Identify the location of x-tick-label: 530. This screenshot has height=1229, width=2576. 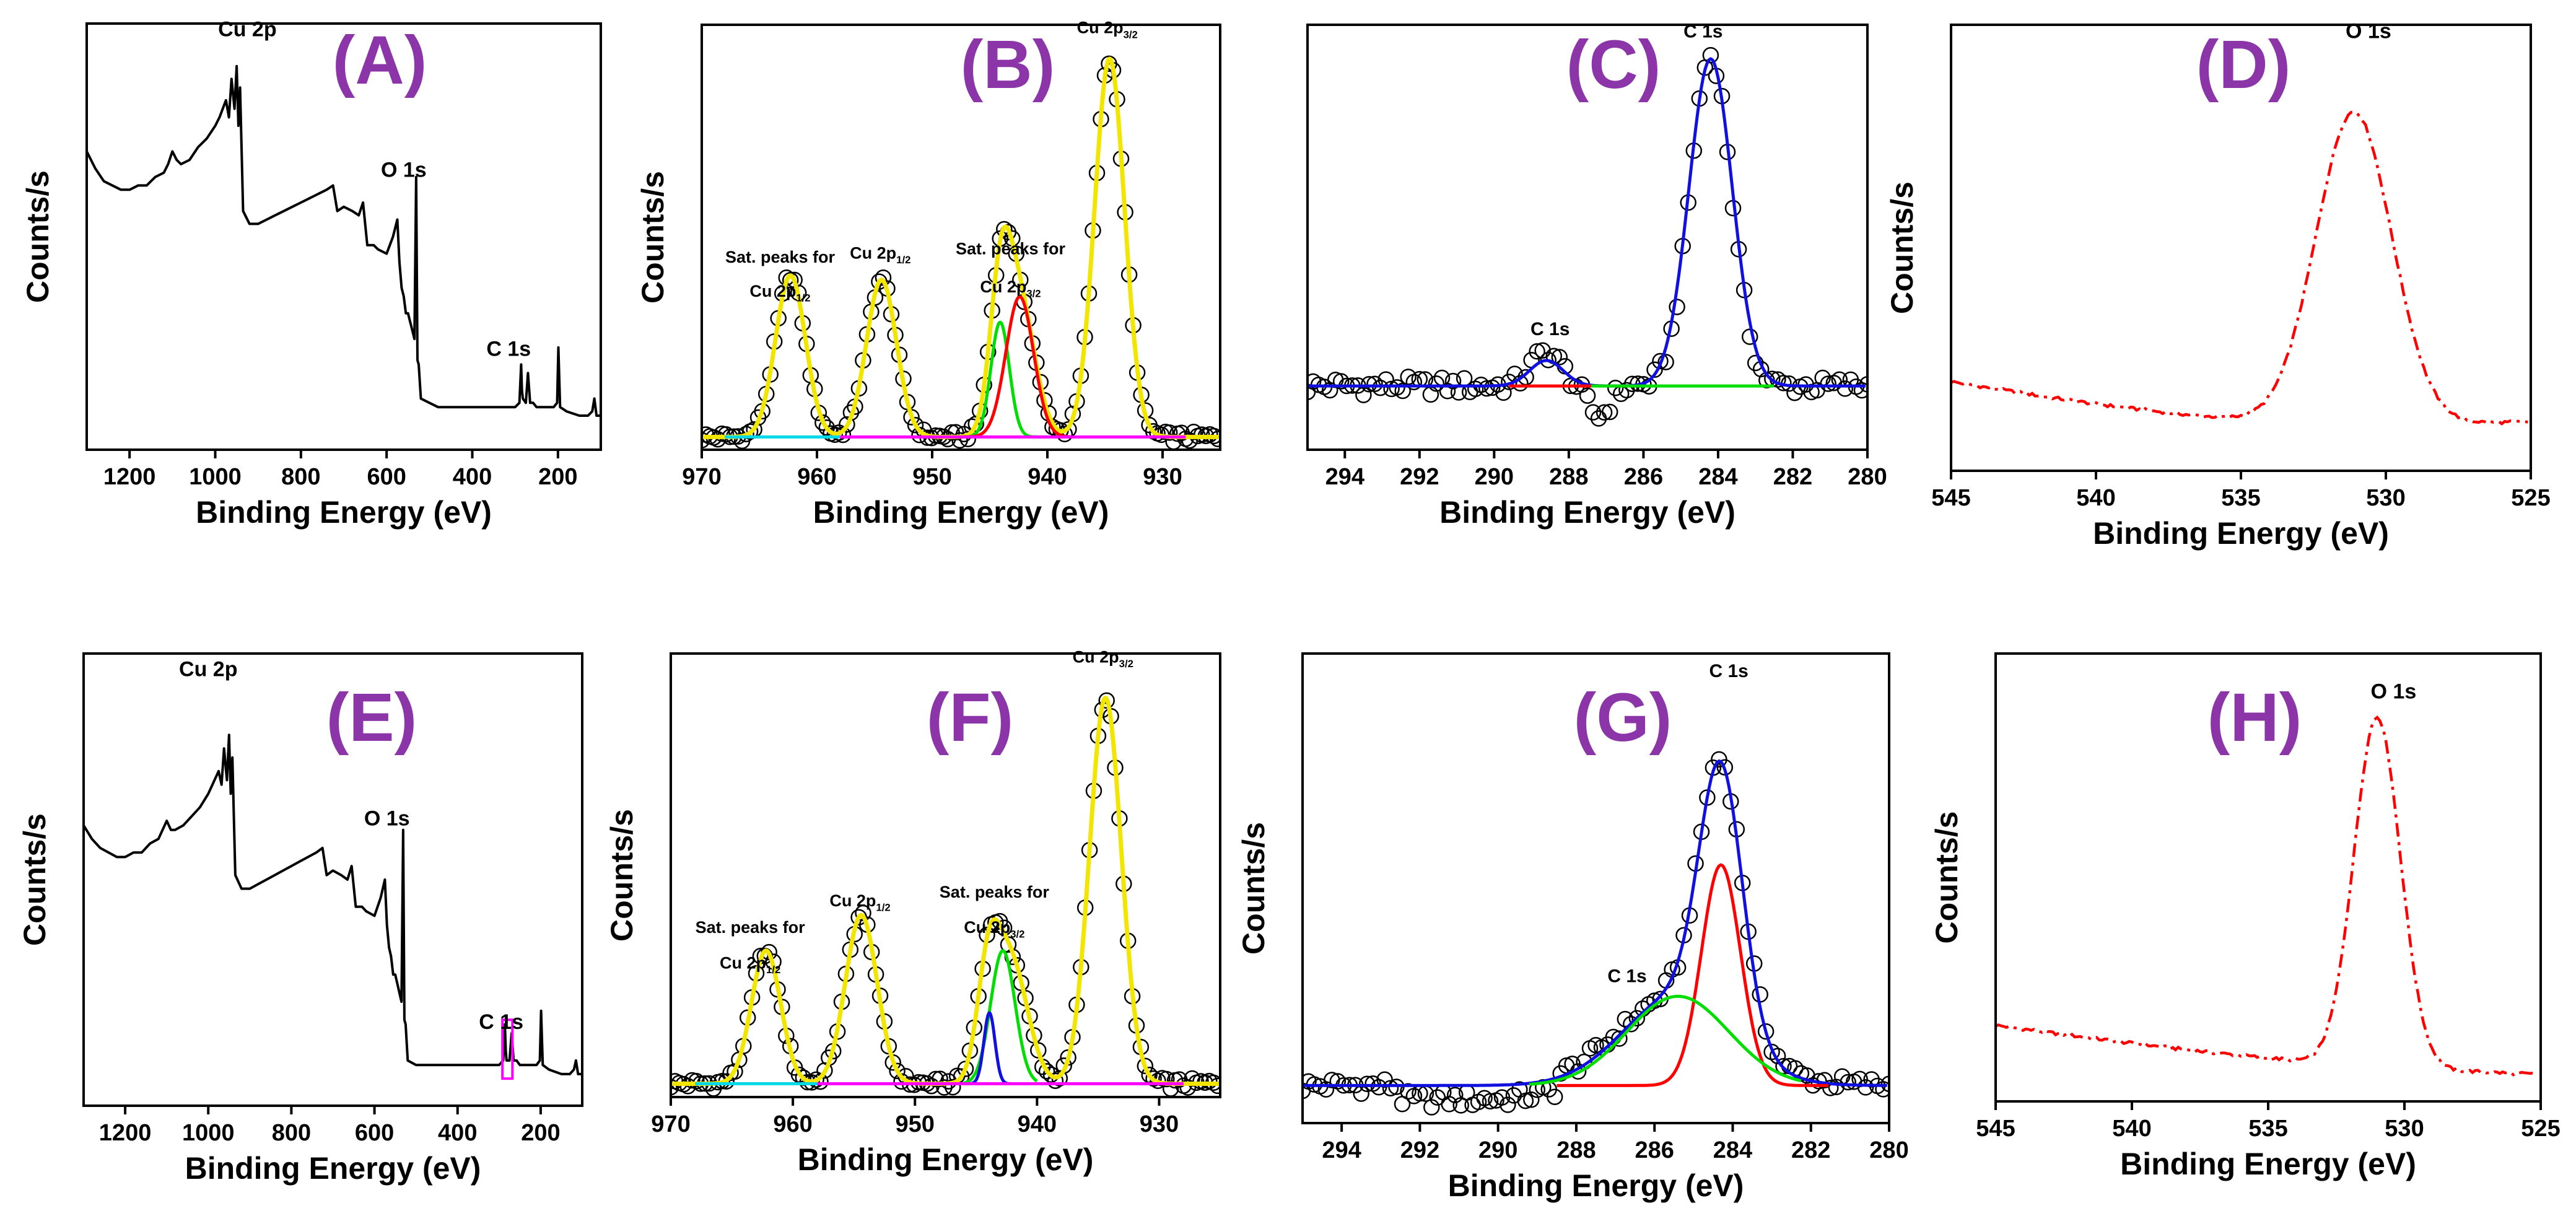
(2385, 498).